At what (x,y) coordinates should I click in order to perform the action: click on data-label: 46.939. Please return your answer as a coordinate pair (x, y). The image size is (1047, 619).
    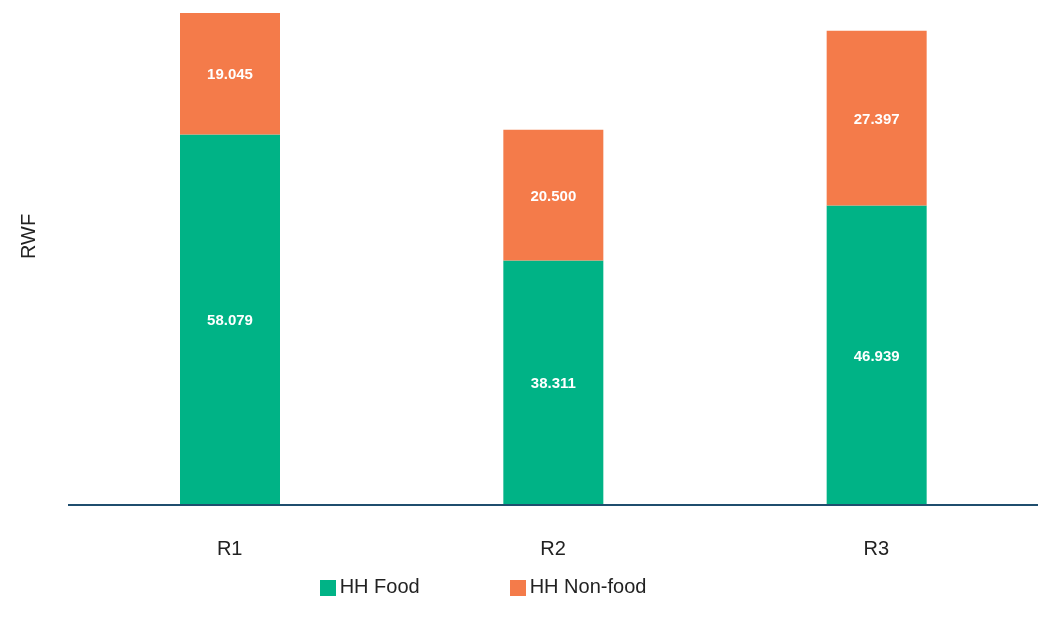
    Looking at the image, I should click on (876, 355).